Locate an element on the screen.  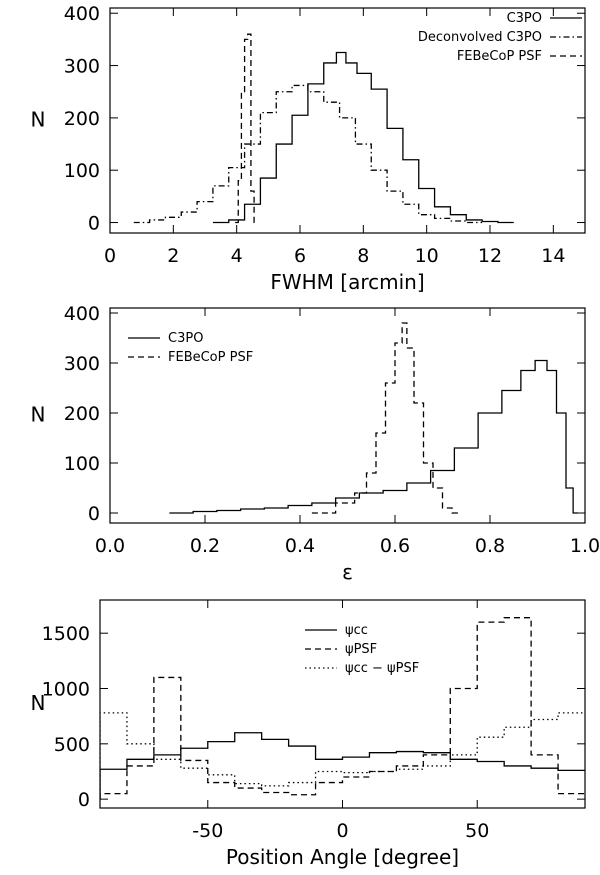
x-tick-label: 6 is located at coordinates (300, 256).